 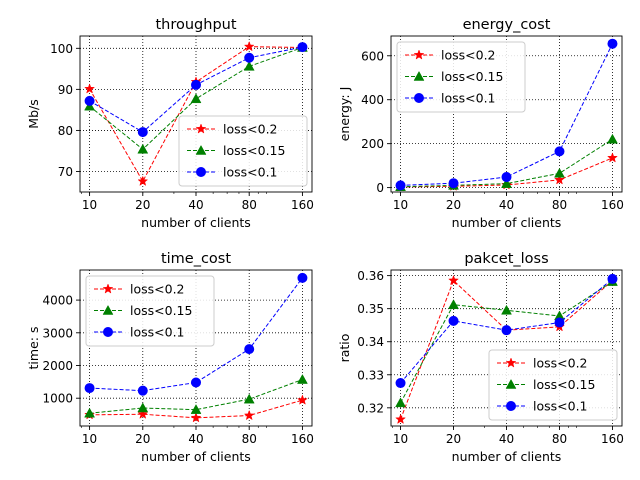 What do you see at coordinates (344, 348) in the screenshot?
I see `y-axis-label: ratio` at bounding box center [344, 348].